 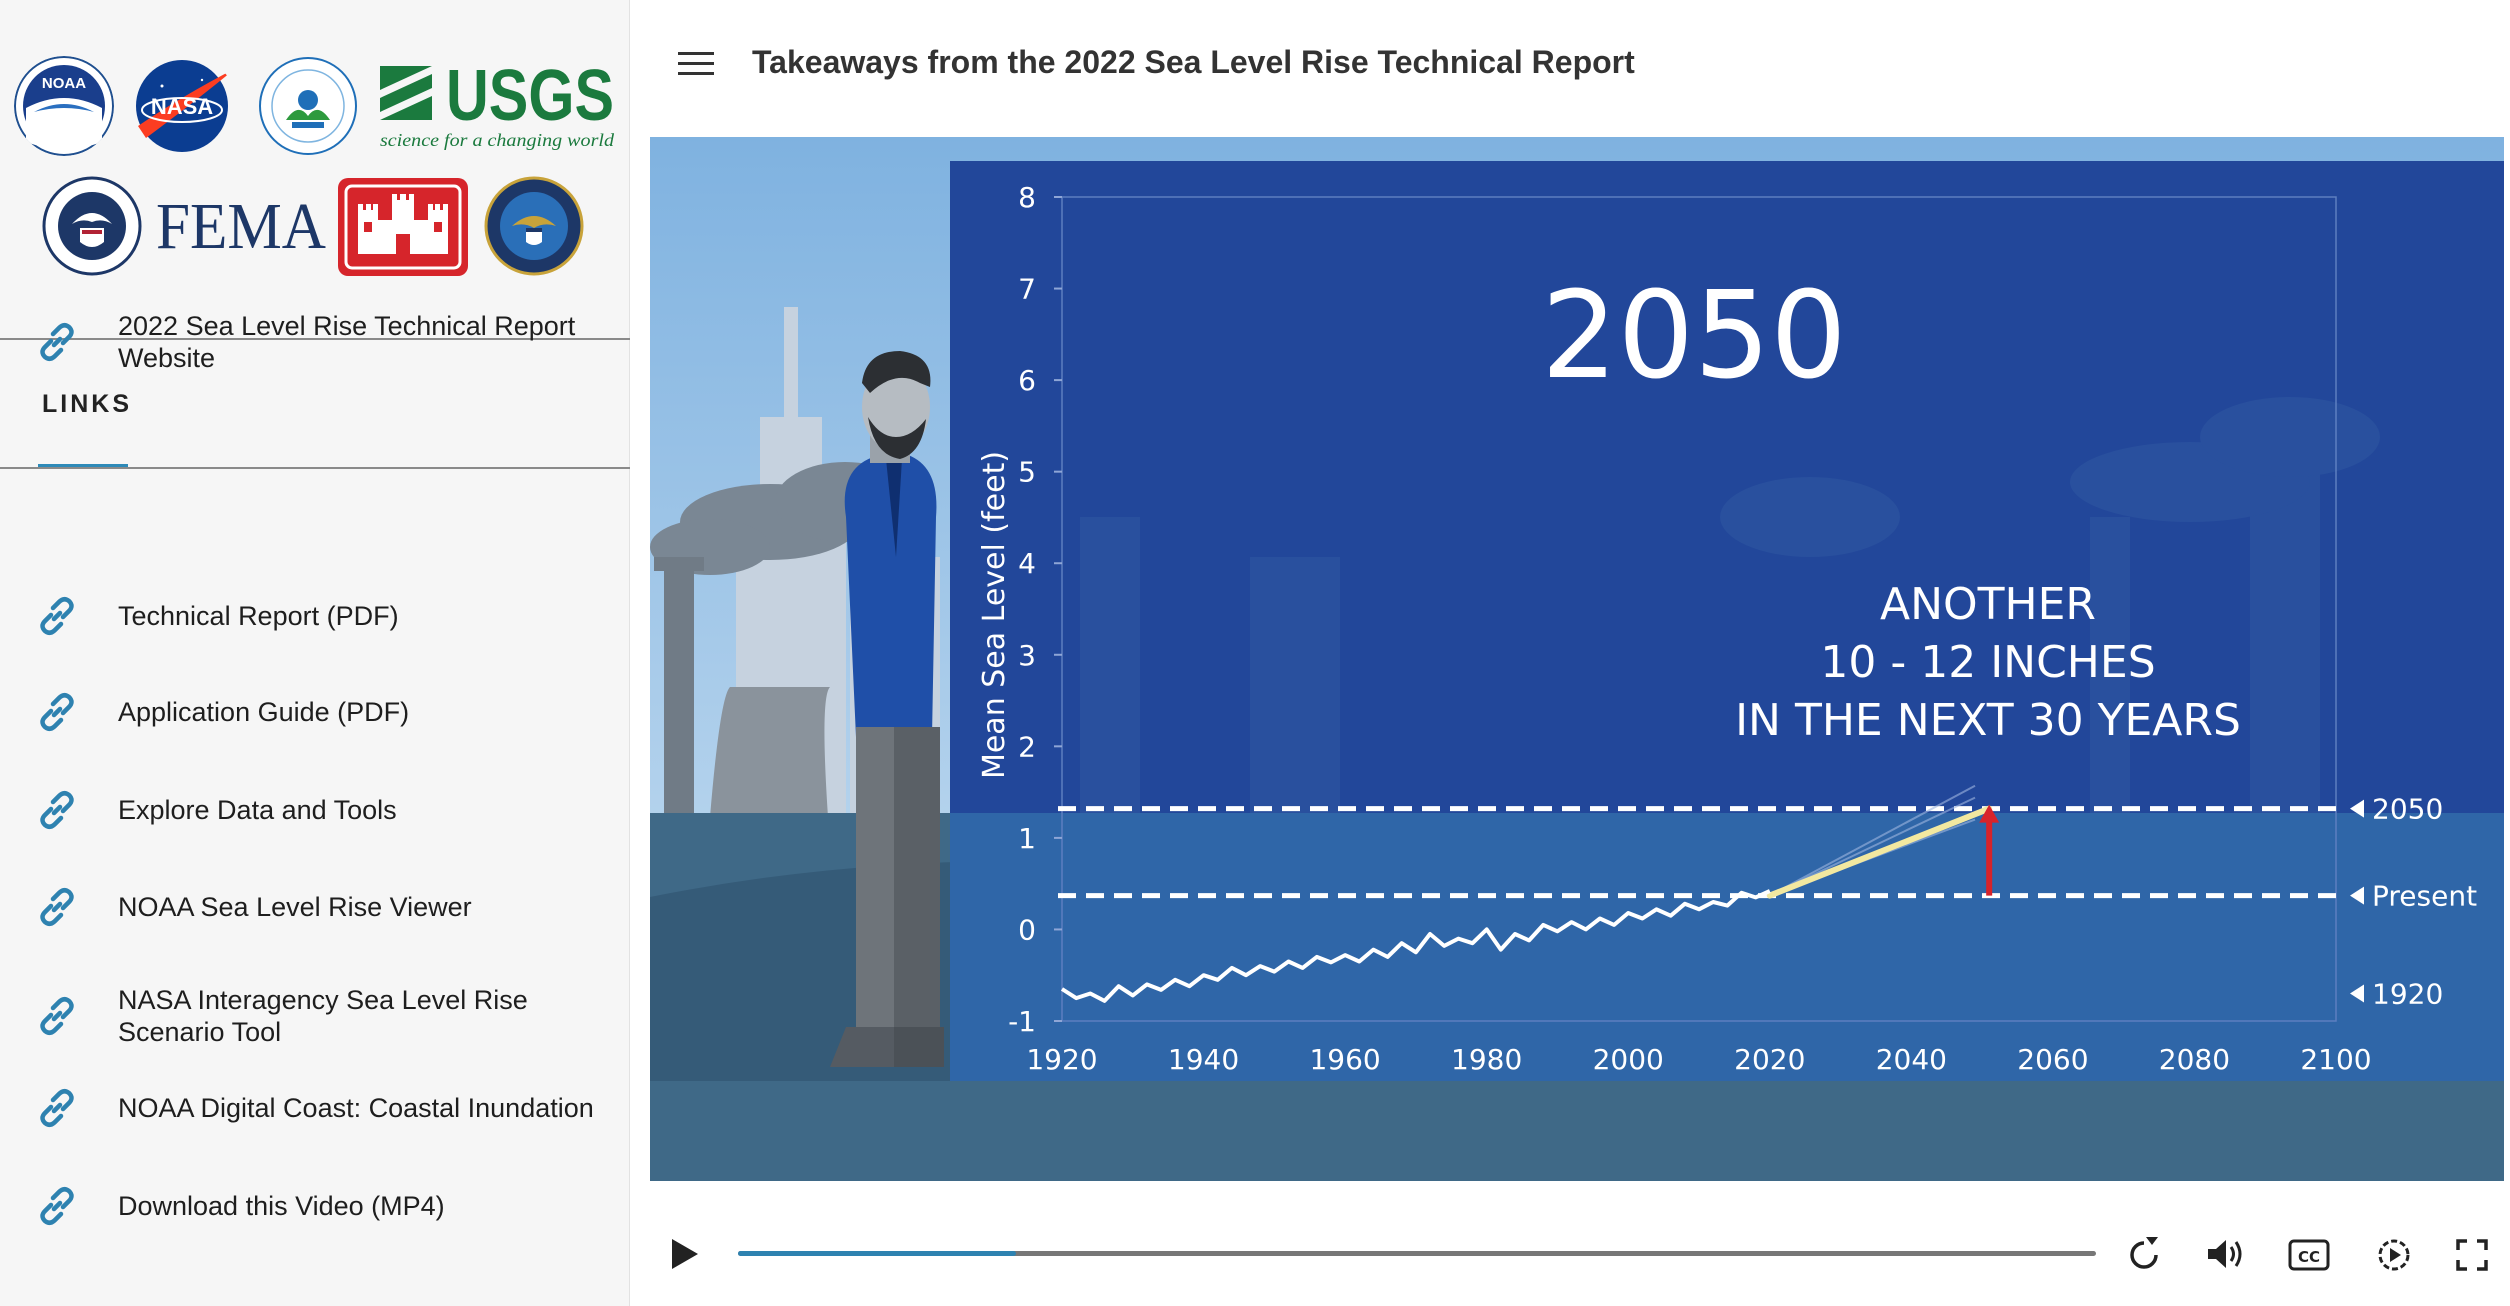 I want to click on reference-label: 2050, so click(x=2407, y=809).